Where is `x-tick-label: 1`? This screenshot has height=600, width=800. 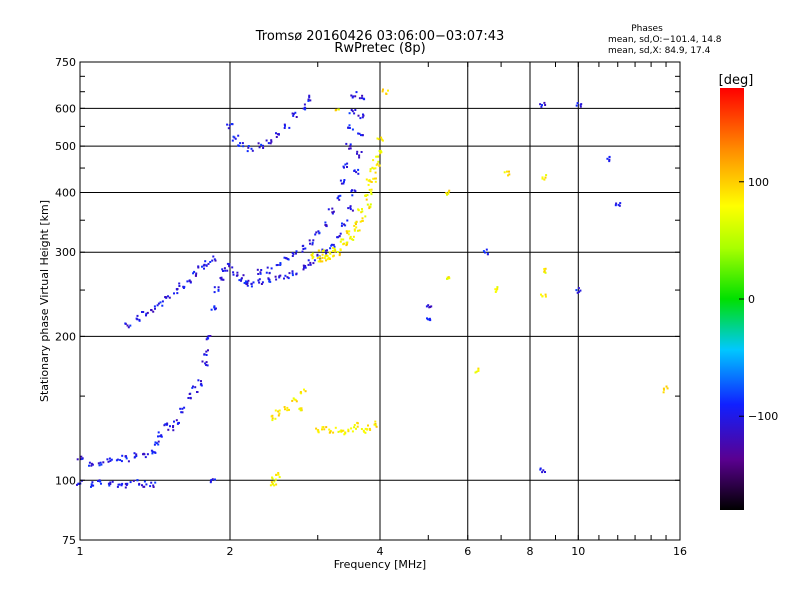
x-tick-label: 1 is located at coordinates (80, 551).